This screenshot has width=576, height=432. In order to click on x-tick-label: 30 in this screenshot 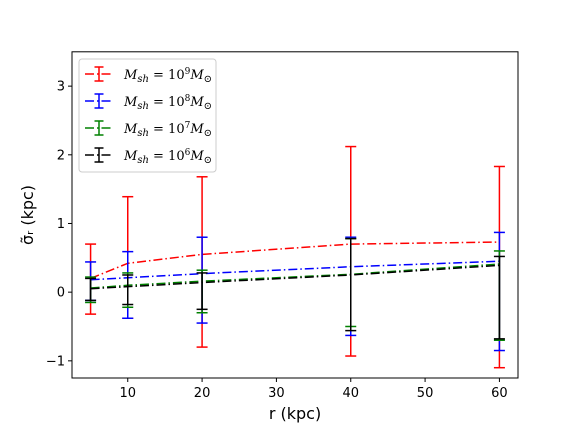, I will do `click(276, 393)`.